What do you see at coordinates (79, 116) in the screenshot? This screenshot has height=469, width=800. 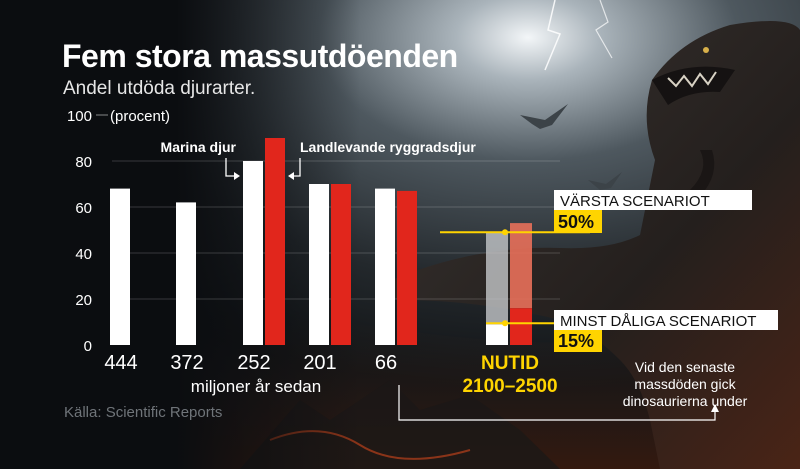 I see `y-tick-label: 100` at bounding box center [79, 116].